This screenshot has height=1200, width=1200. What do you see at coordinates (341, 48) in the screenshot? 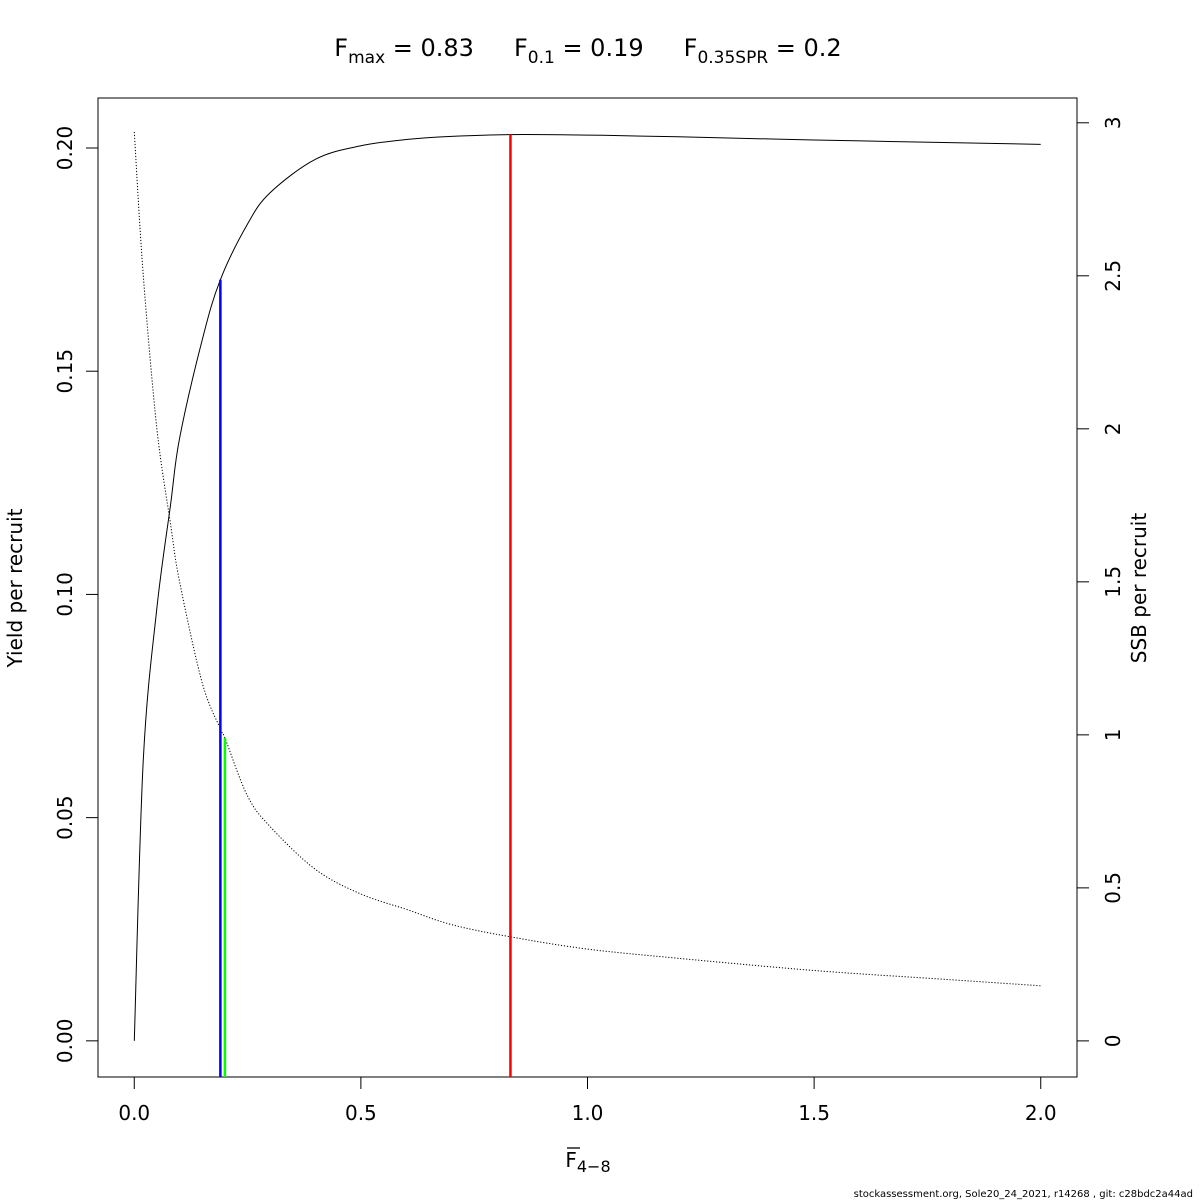
I see `fmax-label: F` at bounding box center [341, 48].